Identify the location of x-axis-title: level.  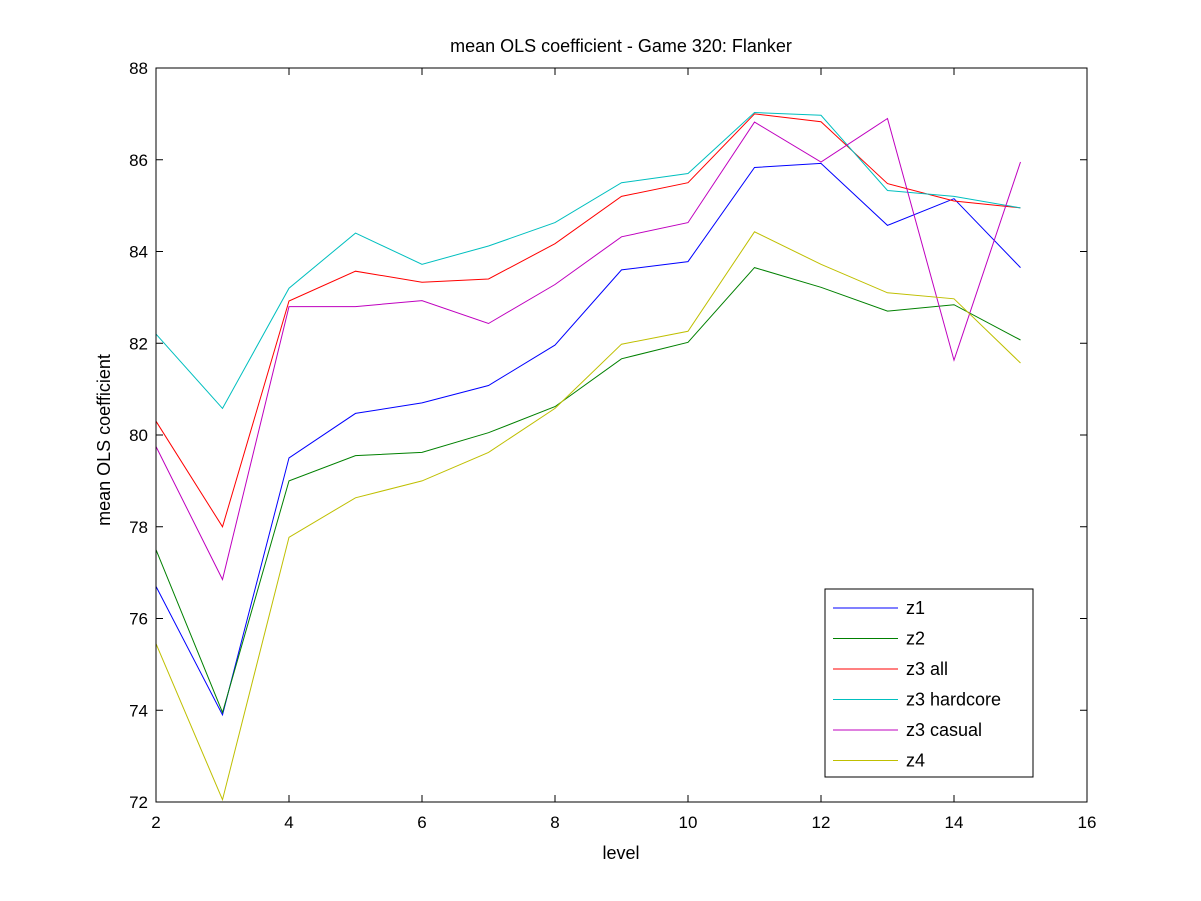
(620, 853).